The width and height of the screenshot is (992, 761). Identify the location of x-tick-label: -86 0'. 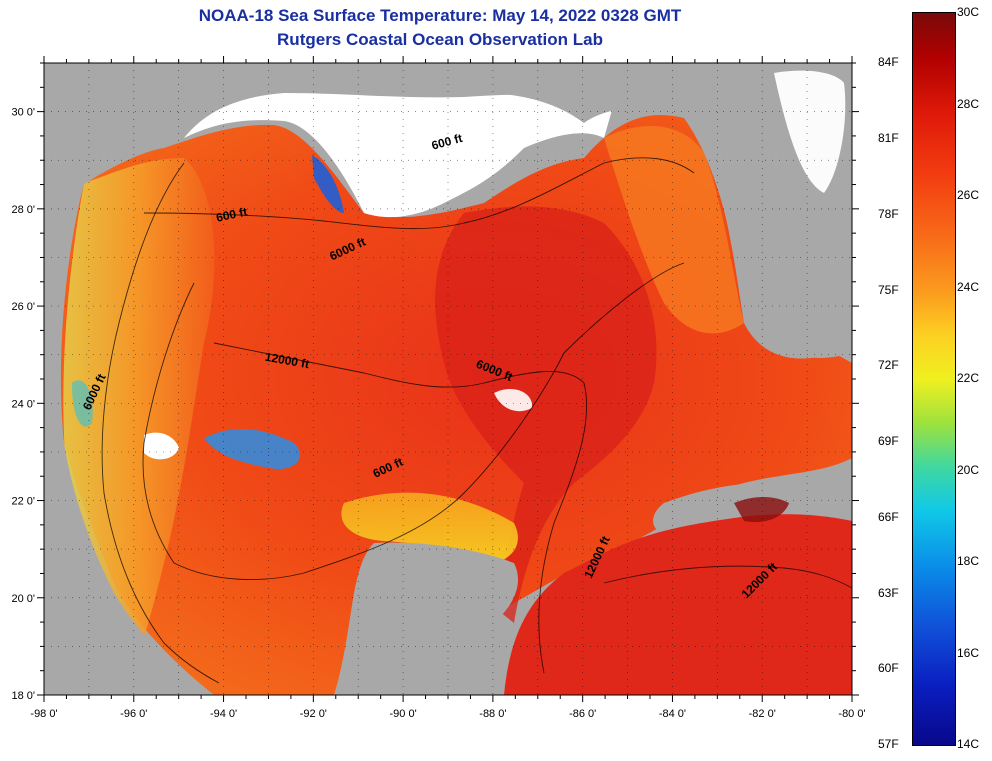
(582, 714).